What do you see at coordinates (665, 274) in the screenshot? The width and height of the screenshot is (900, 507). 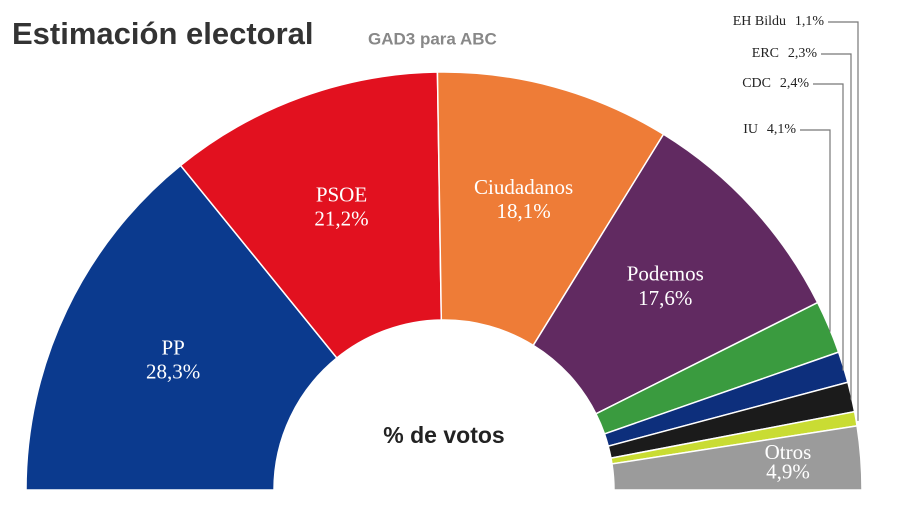 I see `segment-name: Podemos` at bounding box center [665, 274].